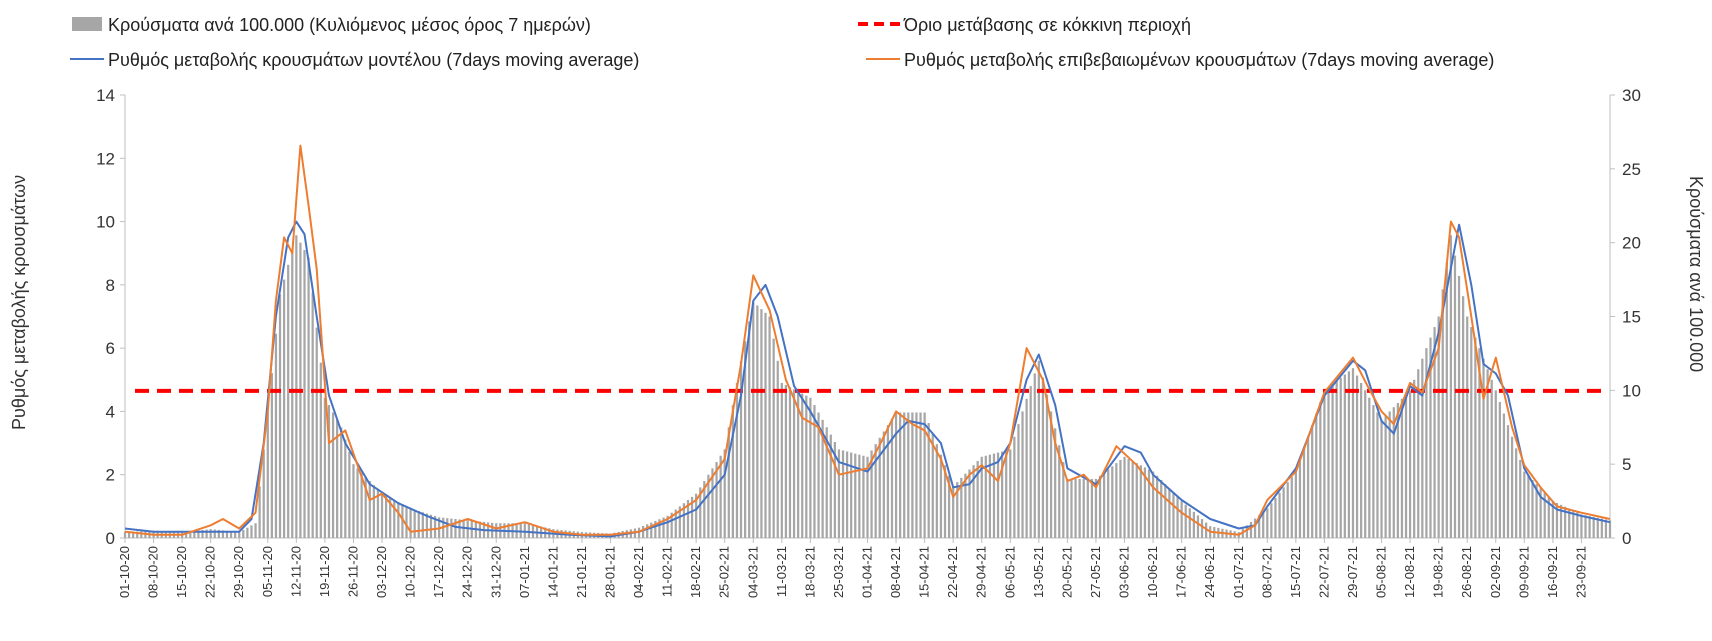 The width and height of the screenshot is (1712, 641). Describe the element at coordinates (724, 572) in the screenshot. I see `x-tick-label: 25-02-21` at that location.